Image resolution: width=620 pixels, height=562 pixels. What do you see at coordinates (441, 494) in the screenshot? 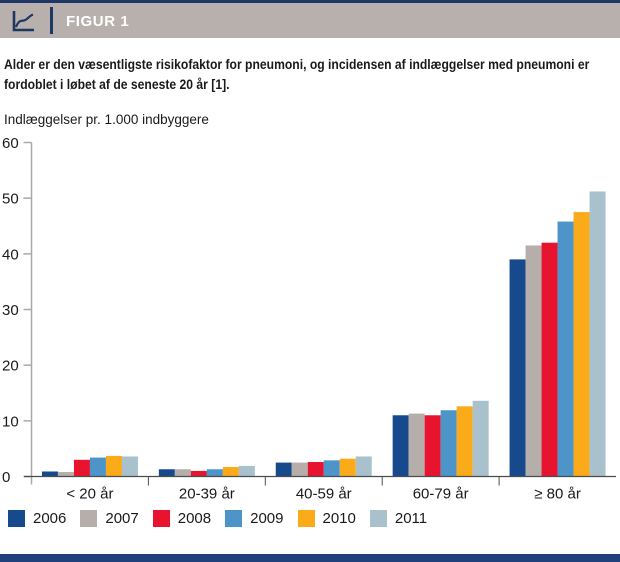
I see `x-category-label: 60-79 år` at bounding box center [441, 494].